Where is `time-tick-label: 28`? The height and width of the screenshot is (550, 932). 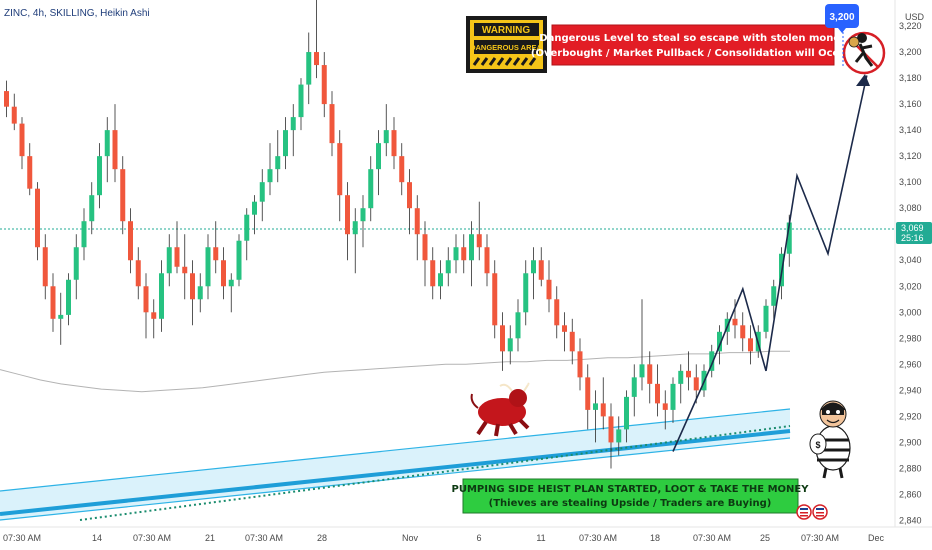 time-tick-label: 28 is located at coordinates (322, 538).